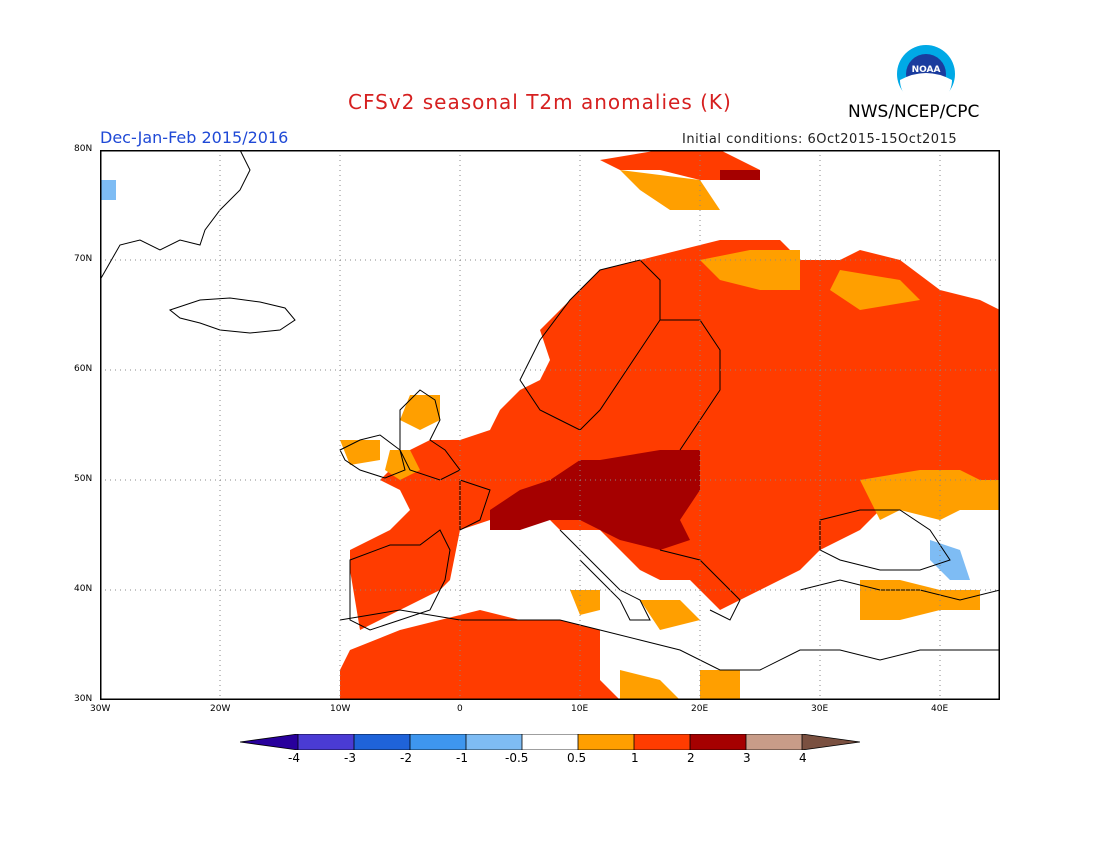 The height and width of the screenshot is (850, 1100). I want to click on lon-tick: 0, so click(460, 709).